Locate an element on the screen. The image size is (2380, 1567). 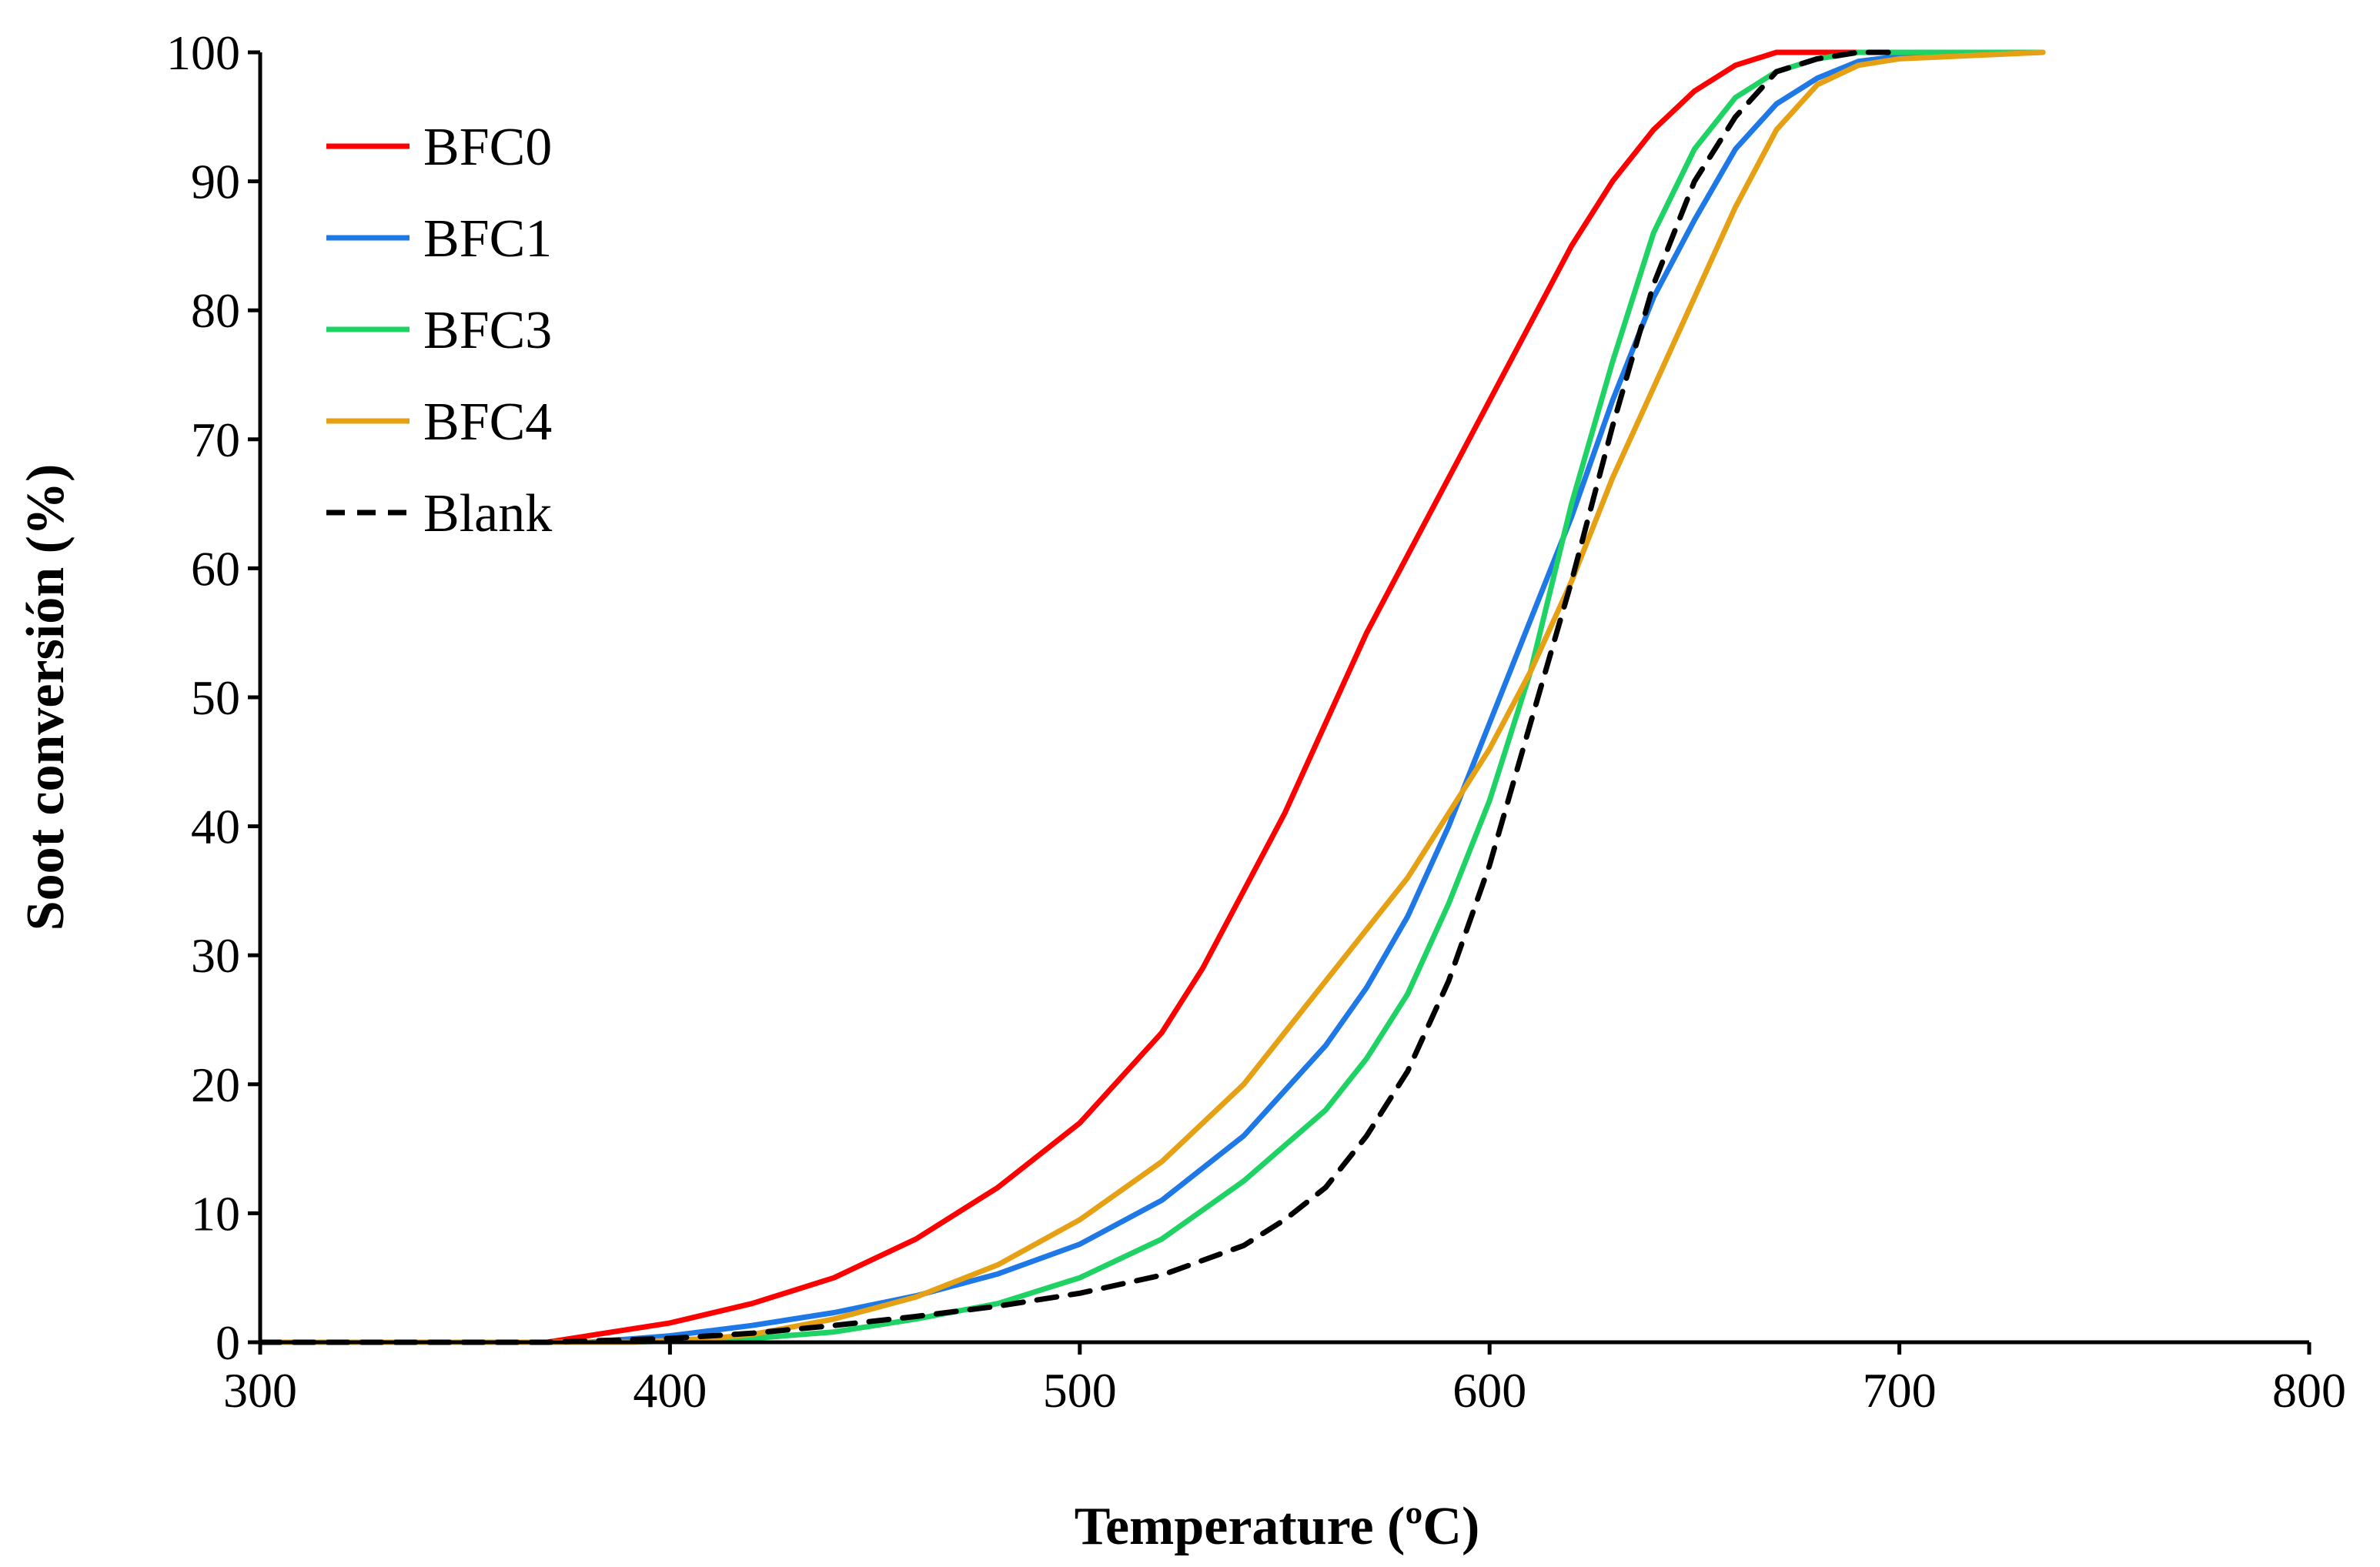
legend: BFC0 BFC1 BFC3 BFC4 Blank is located at coordinates (439, 330).